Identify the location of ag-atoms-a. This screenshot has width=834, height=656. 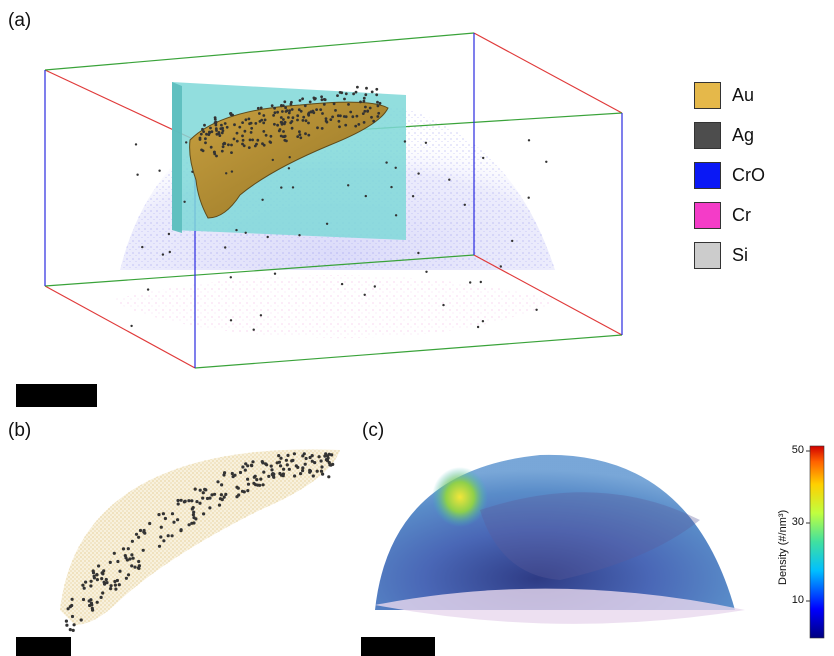
(290, 121).